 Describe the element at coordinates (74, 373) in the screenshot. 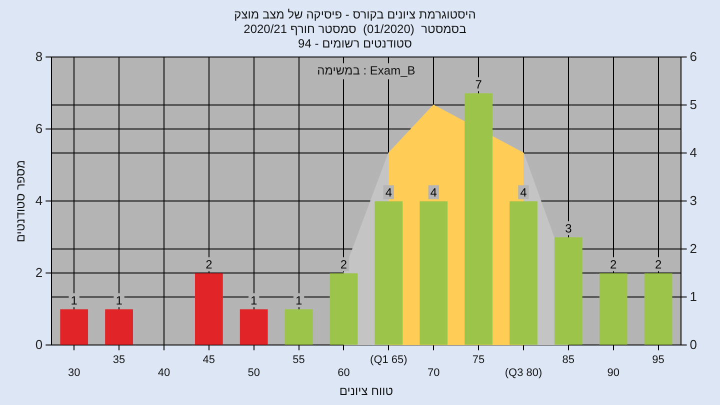

I see `x-tick-label: 30` at that location.